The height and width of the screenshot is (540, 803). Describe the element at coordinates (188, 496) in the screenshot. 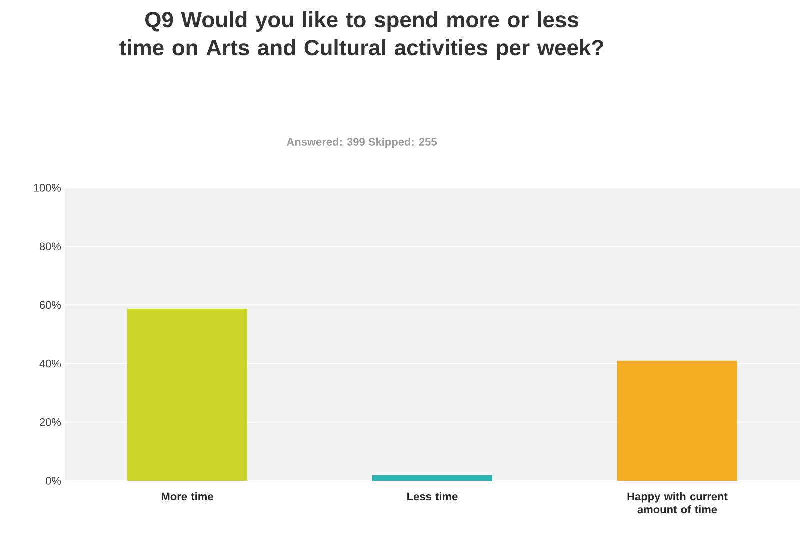

I see `x-tick-label: More time` at that location.